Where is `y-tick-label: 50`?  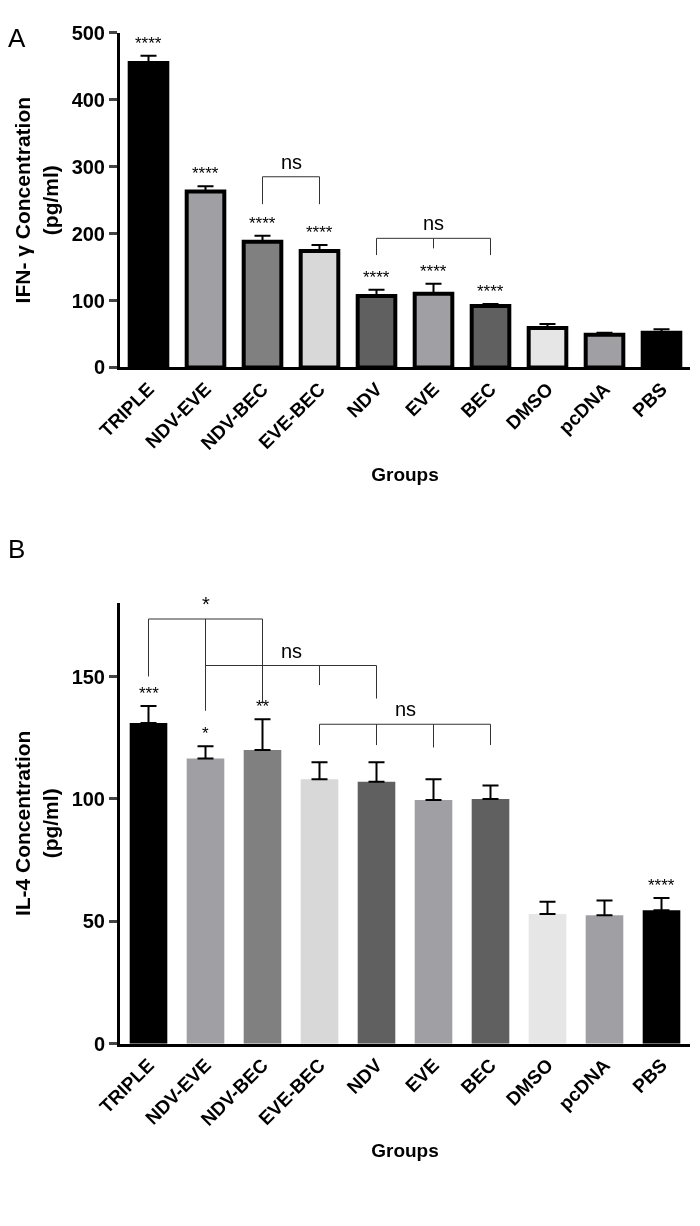 y-tick-label: 50 is located at coordinates (93, 921).